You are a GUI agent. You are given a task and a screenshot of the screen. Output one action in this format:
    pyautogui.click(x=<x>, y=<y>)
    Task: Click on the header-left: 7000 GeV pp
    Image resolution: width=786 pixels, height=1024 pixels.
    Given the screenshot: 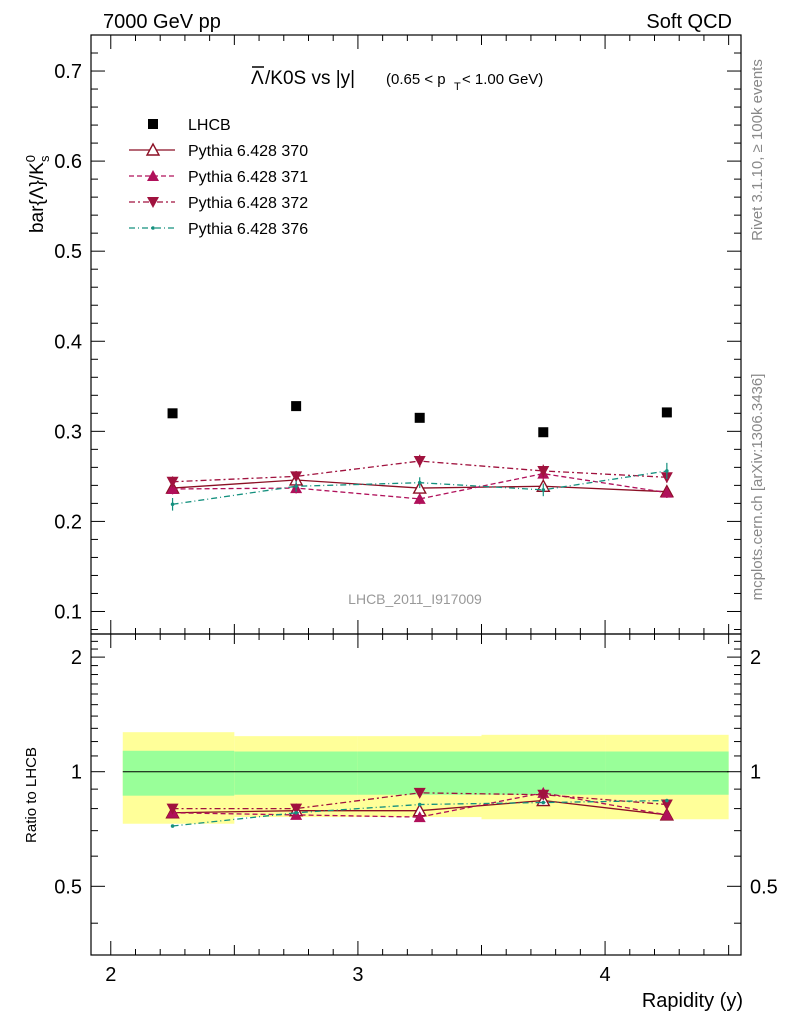 What is the action you would take?
    pyautogui.click(x=162, y=22)
    